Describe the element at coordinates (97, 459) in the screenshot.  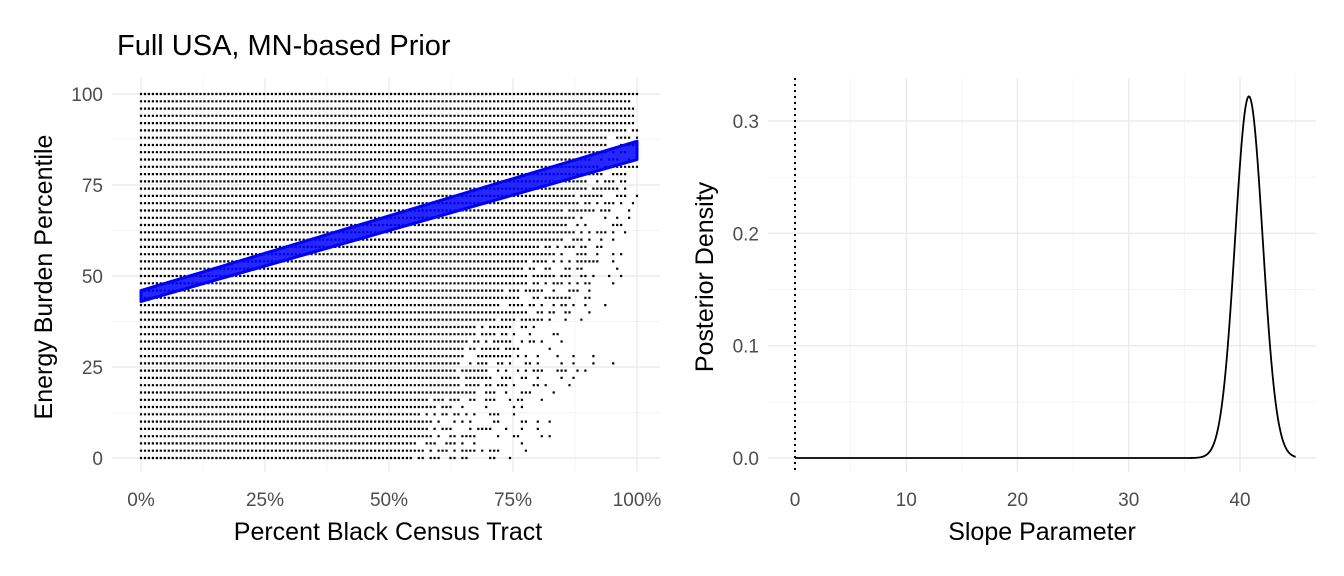
I see `y-tick-label: 0` at that location.